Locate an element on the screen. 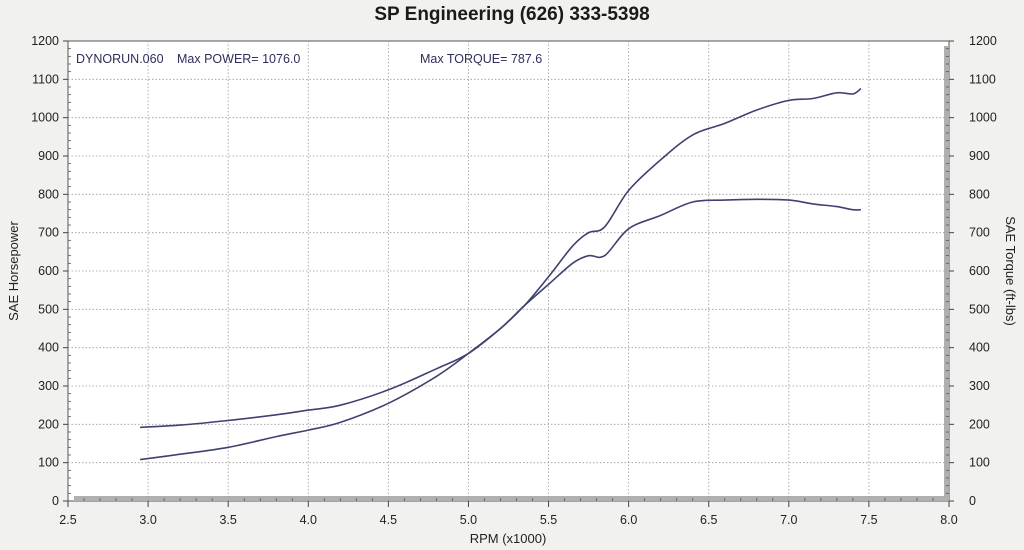  y-axis-right-title: SAE Torque (ft-lbs) is located at coordinates (1010, 271).